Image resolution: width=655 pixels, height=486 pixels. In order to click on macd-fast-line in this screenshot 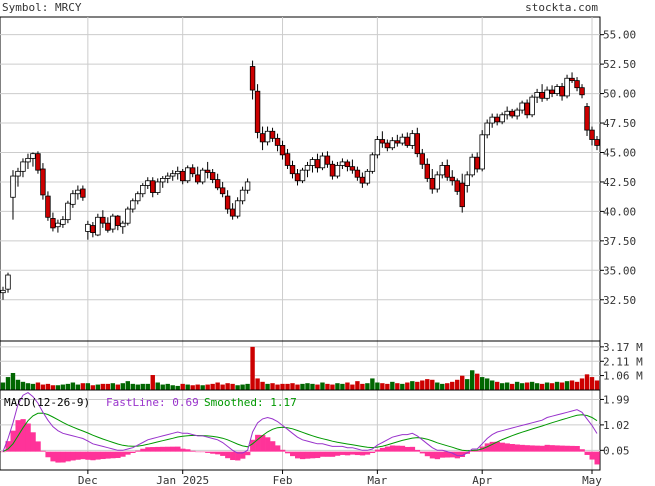, I will do `click(300, 424)`.